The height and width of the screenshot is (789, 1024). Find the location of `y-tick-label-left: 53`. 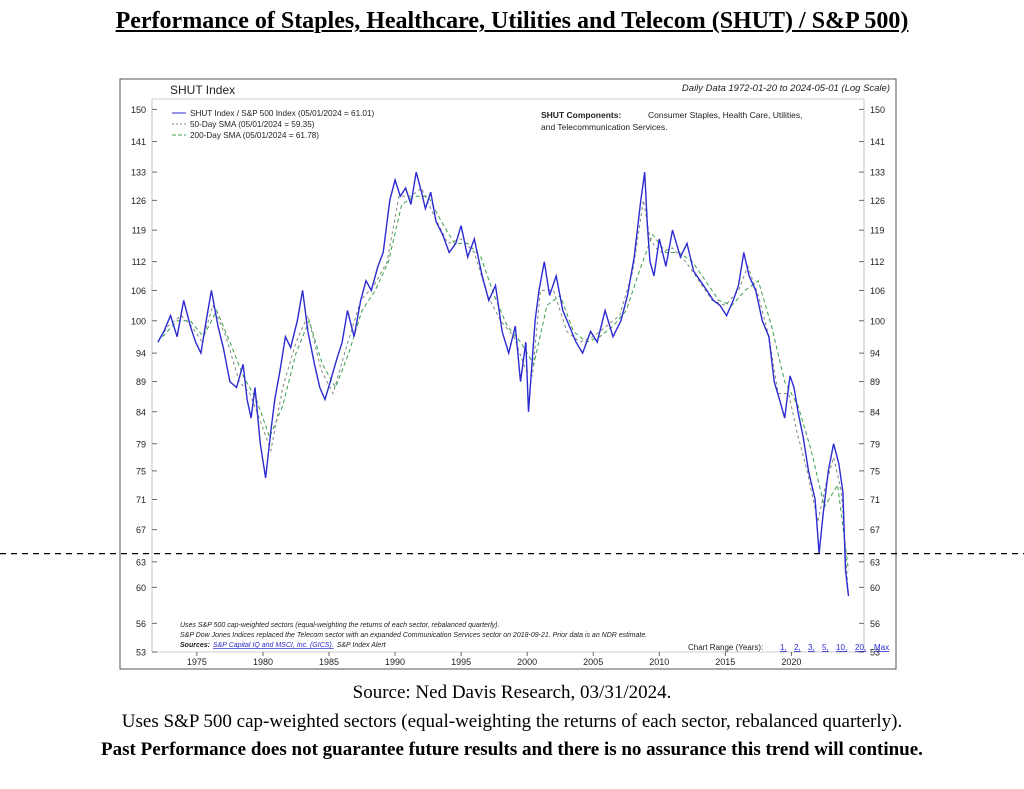

y-tick-label-left: 53 is located at coordinates (141, 653).